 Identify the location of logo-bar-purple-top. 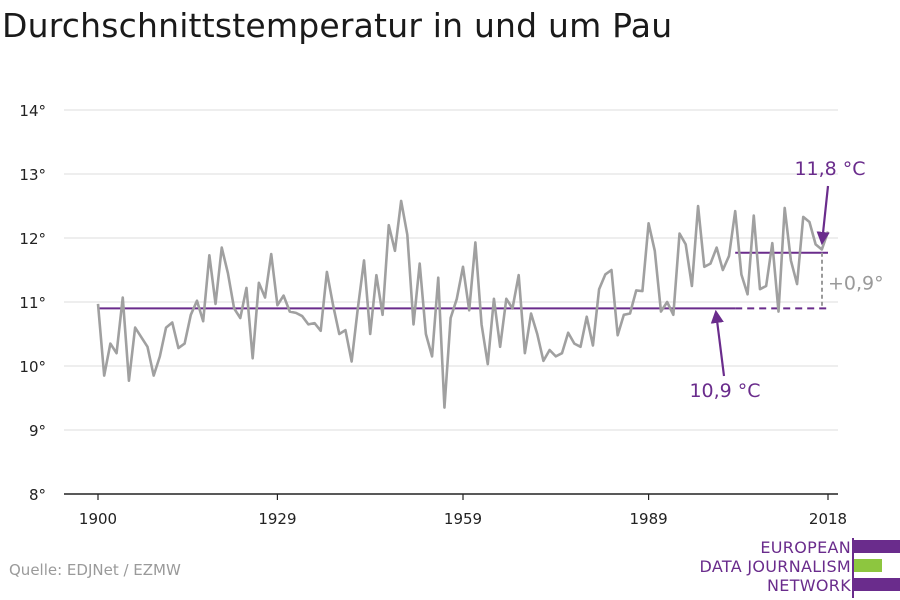
(877, 546).